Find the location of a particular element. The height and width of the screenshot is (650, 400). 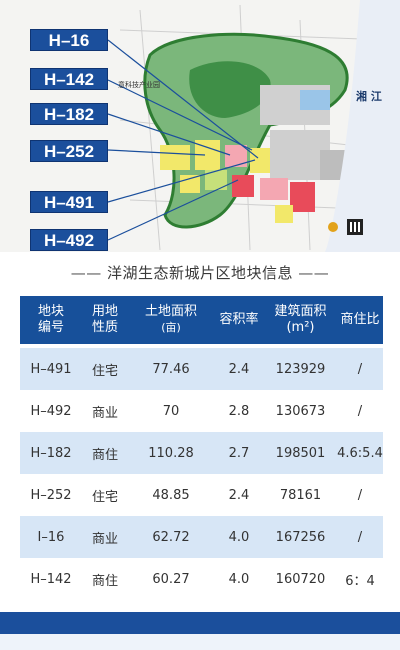

map-tag-h16: H–16 is located at coordinates (69, 40).